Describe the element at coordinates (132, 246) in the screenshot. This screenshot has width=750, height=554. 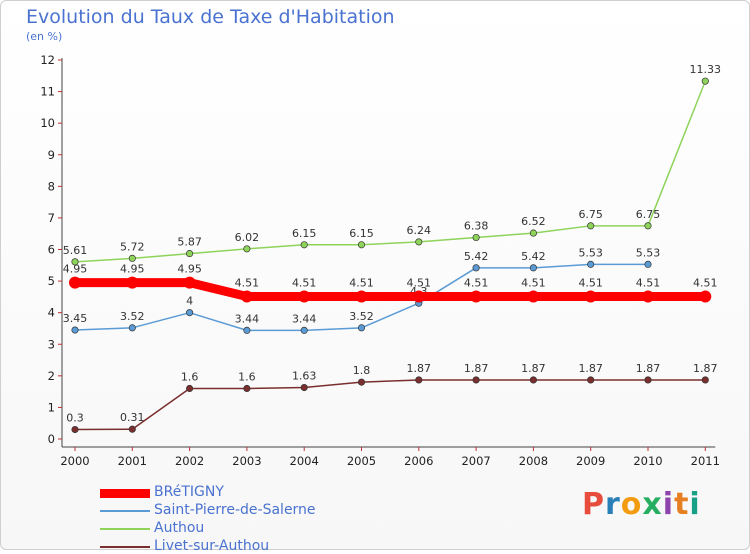
I see `data-label: 5.72` at that location.